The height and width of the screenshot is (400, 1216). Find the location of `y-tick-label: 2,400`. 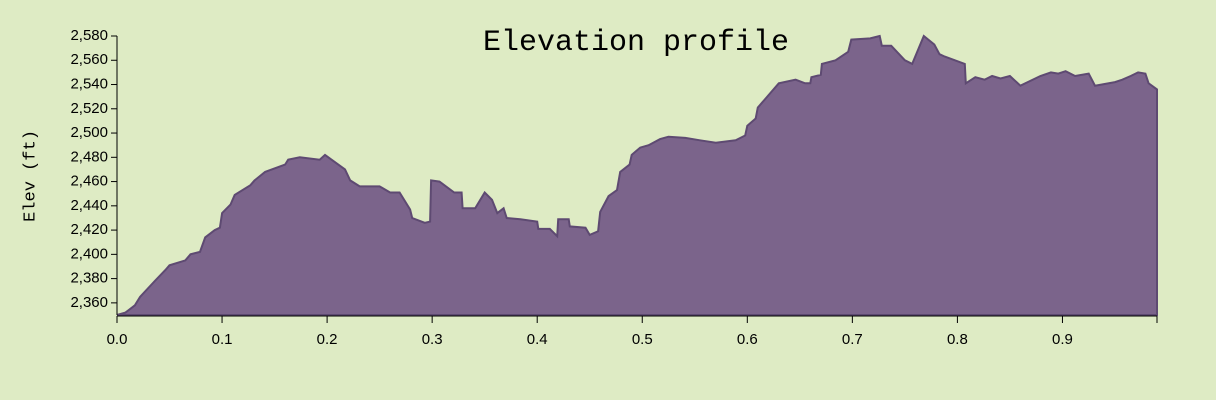

y-tick-label: 2,400 is located at coordinates (89, 253).